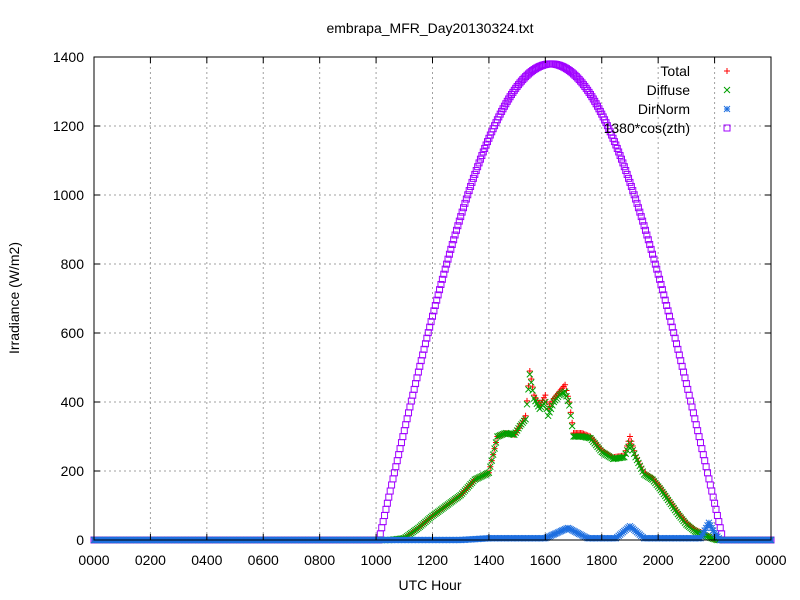 This screenshot has width=800, height=600. Describe the element at coordinates (429, 585) in the screenshot. I see `x-axis-label: UTC Hour` at that location.